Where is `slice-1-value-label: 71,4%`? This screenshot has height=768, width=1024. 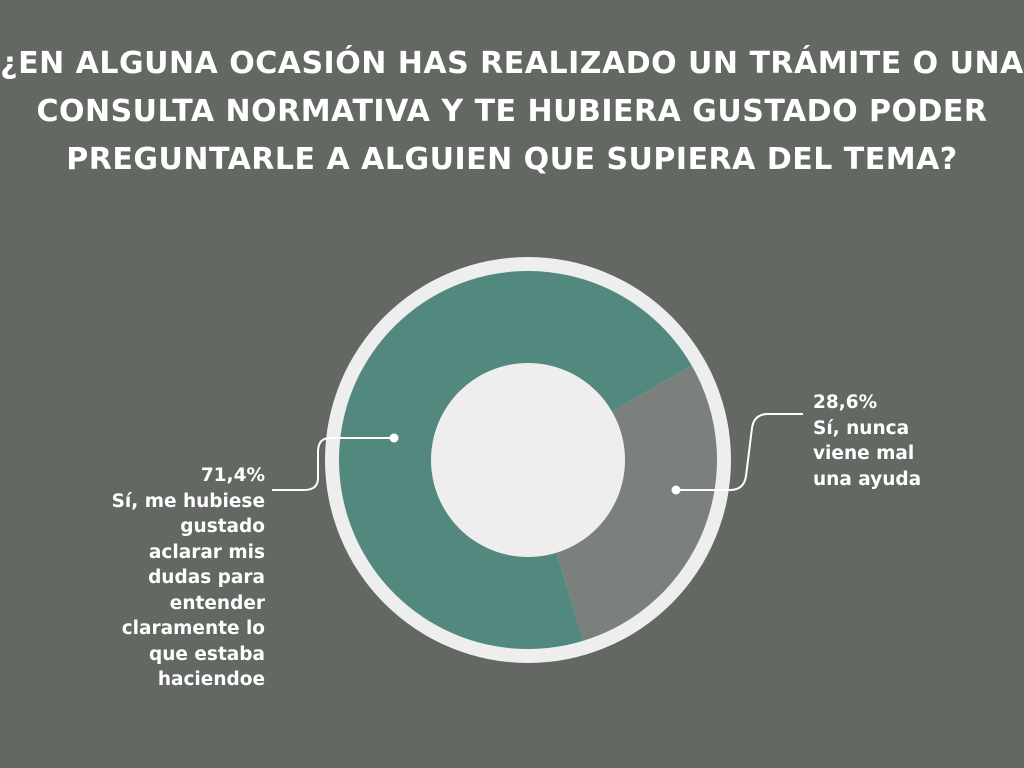 slice-1-value-label: 71,4% is located at coordinates (232, 475).